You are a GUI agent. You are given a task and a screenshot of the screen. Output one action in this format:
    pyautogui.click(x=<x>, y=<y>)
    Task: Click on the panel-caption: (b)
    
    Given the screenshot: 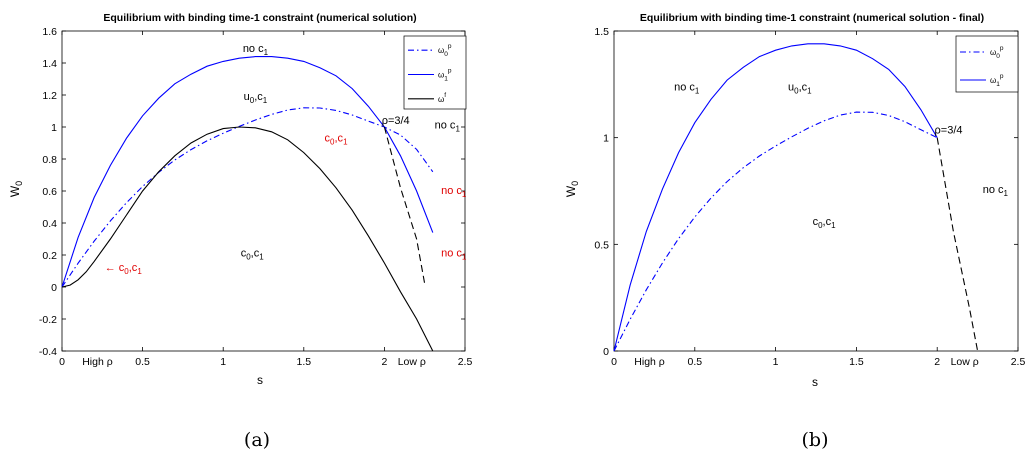 What is the action you would take?
    pyautogui.click(x=815, y=439)
    